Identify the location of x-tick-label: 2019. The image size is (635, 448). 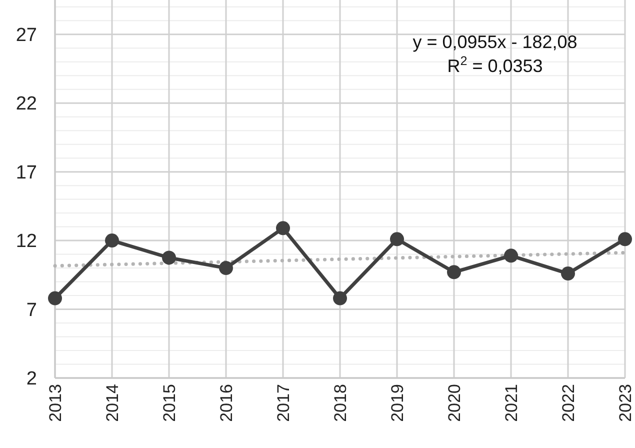
(397, 403).